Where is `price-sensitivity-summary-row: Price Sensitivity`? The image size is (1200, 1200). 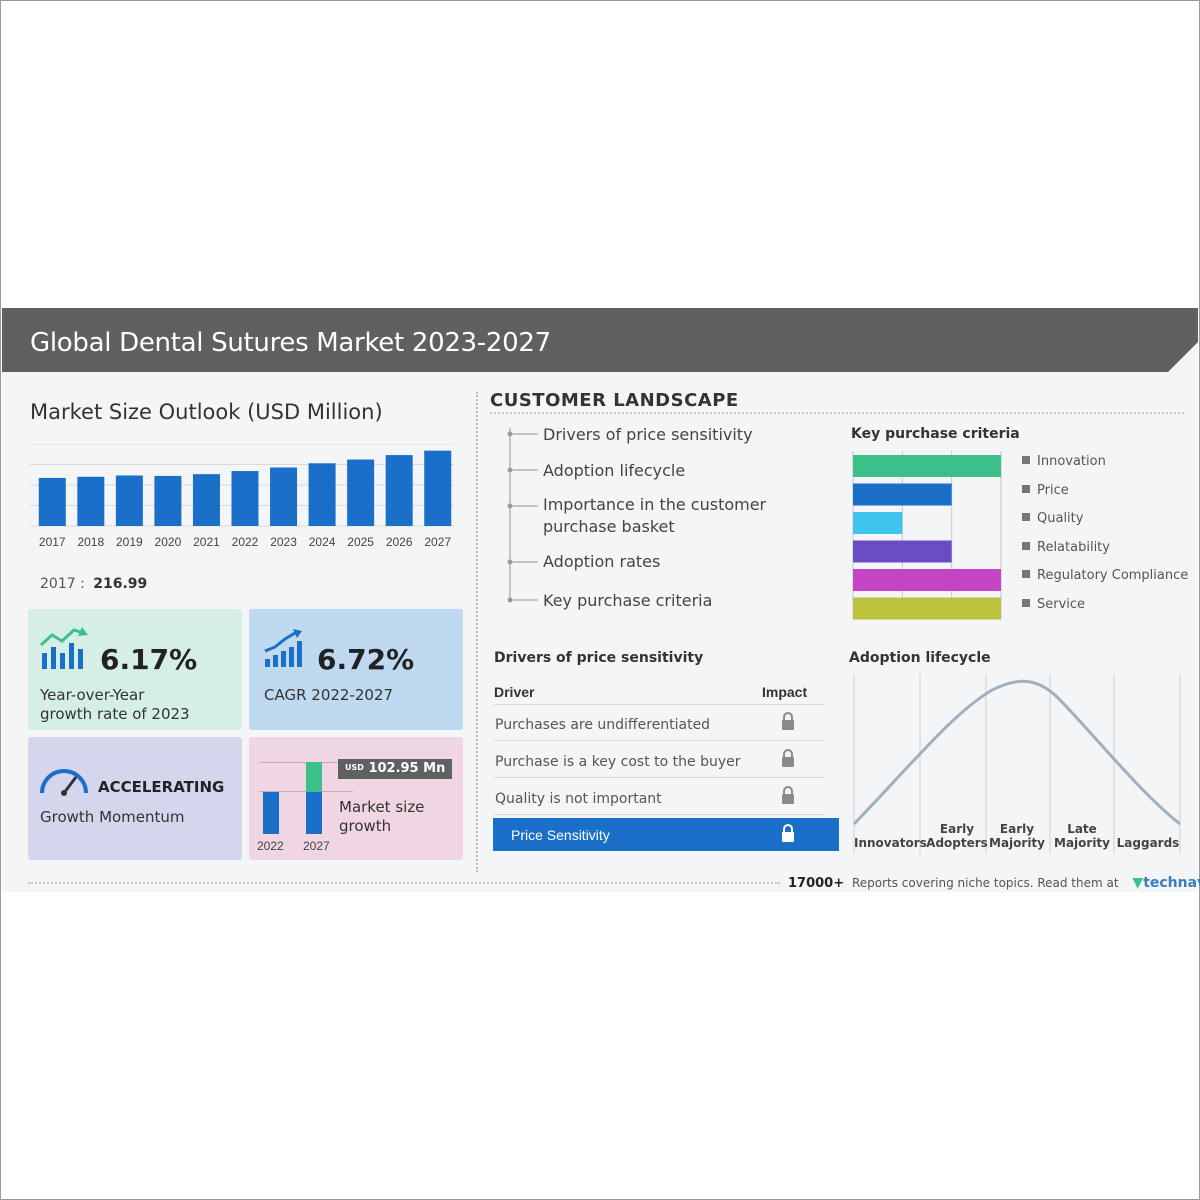
price-sensitivity-summary-row: Price Sensitivity is located at coordinates (666, 834).